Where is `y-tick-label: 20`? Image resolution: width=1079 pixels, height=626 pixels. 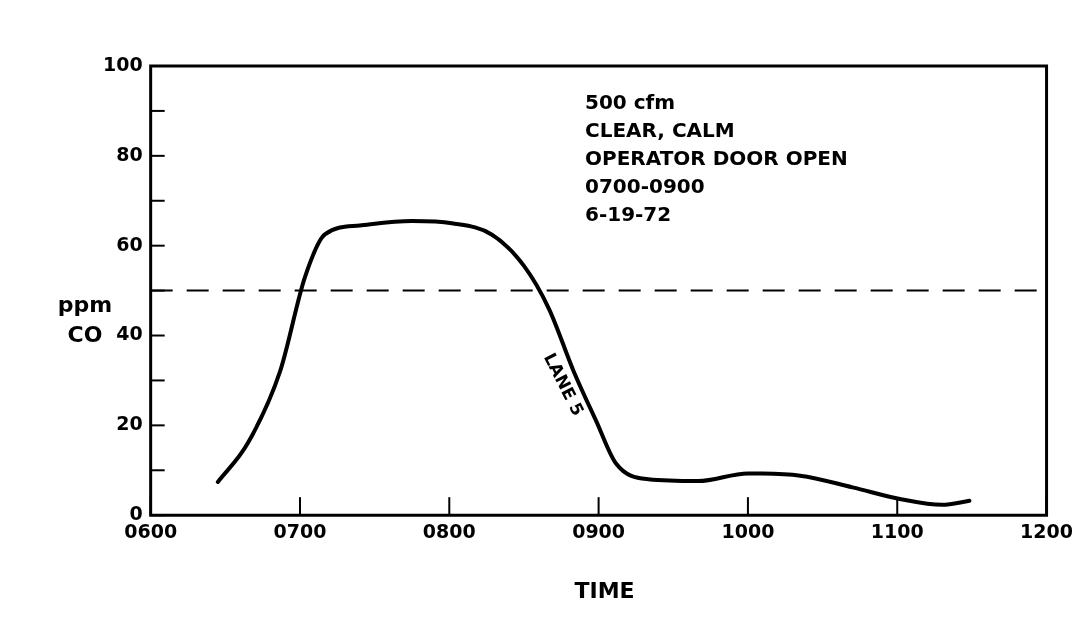 y-tick-label: 20 is located at coordinates (129, 423).